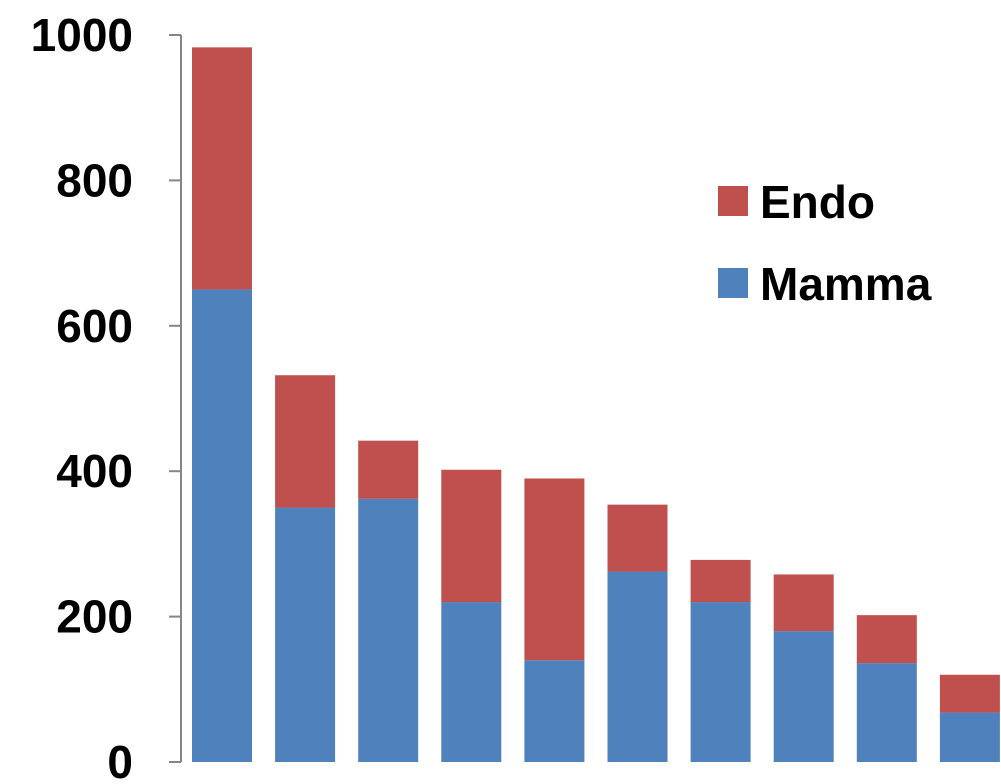 The image size is (1001, 784). Describe the element at coordinates (846, 284) in the screenshot. I see `legend-label-mamma: Mamma` at that location.